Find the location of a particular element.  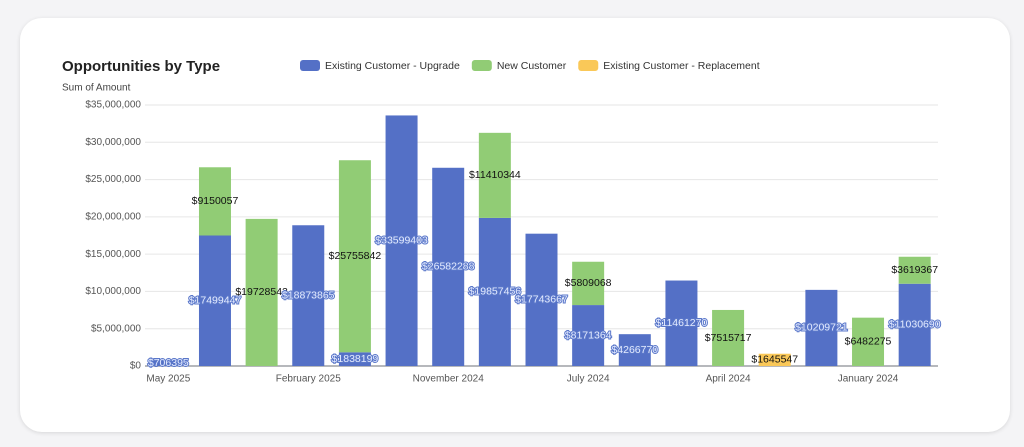

x-tick-label: May 2025 is located at coordinates (168, 379).